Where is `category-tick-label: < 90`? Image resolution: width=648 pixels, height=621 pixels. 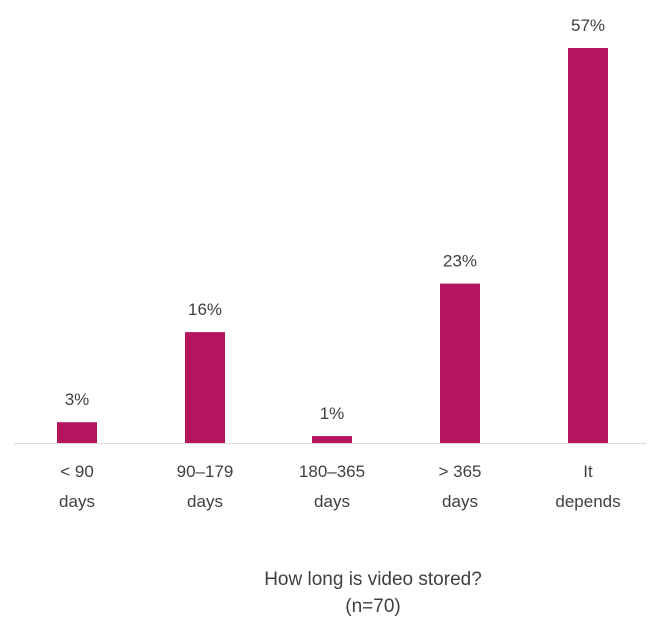
category-tick-label: < 90 is located at coordinates (77, 471).